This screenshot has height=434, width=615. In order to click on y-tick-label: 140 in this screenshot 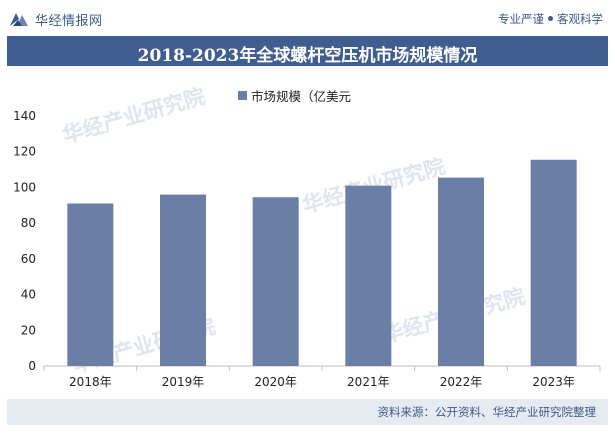, I will do `click(24, 116)`.